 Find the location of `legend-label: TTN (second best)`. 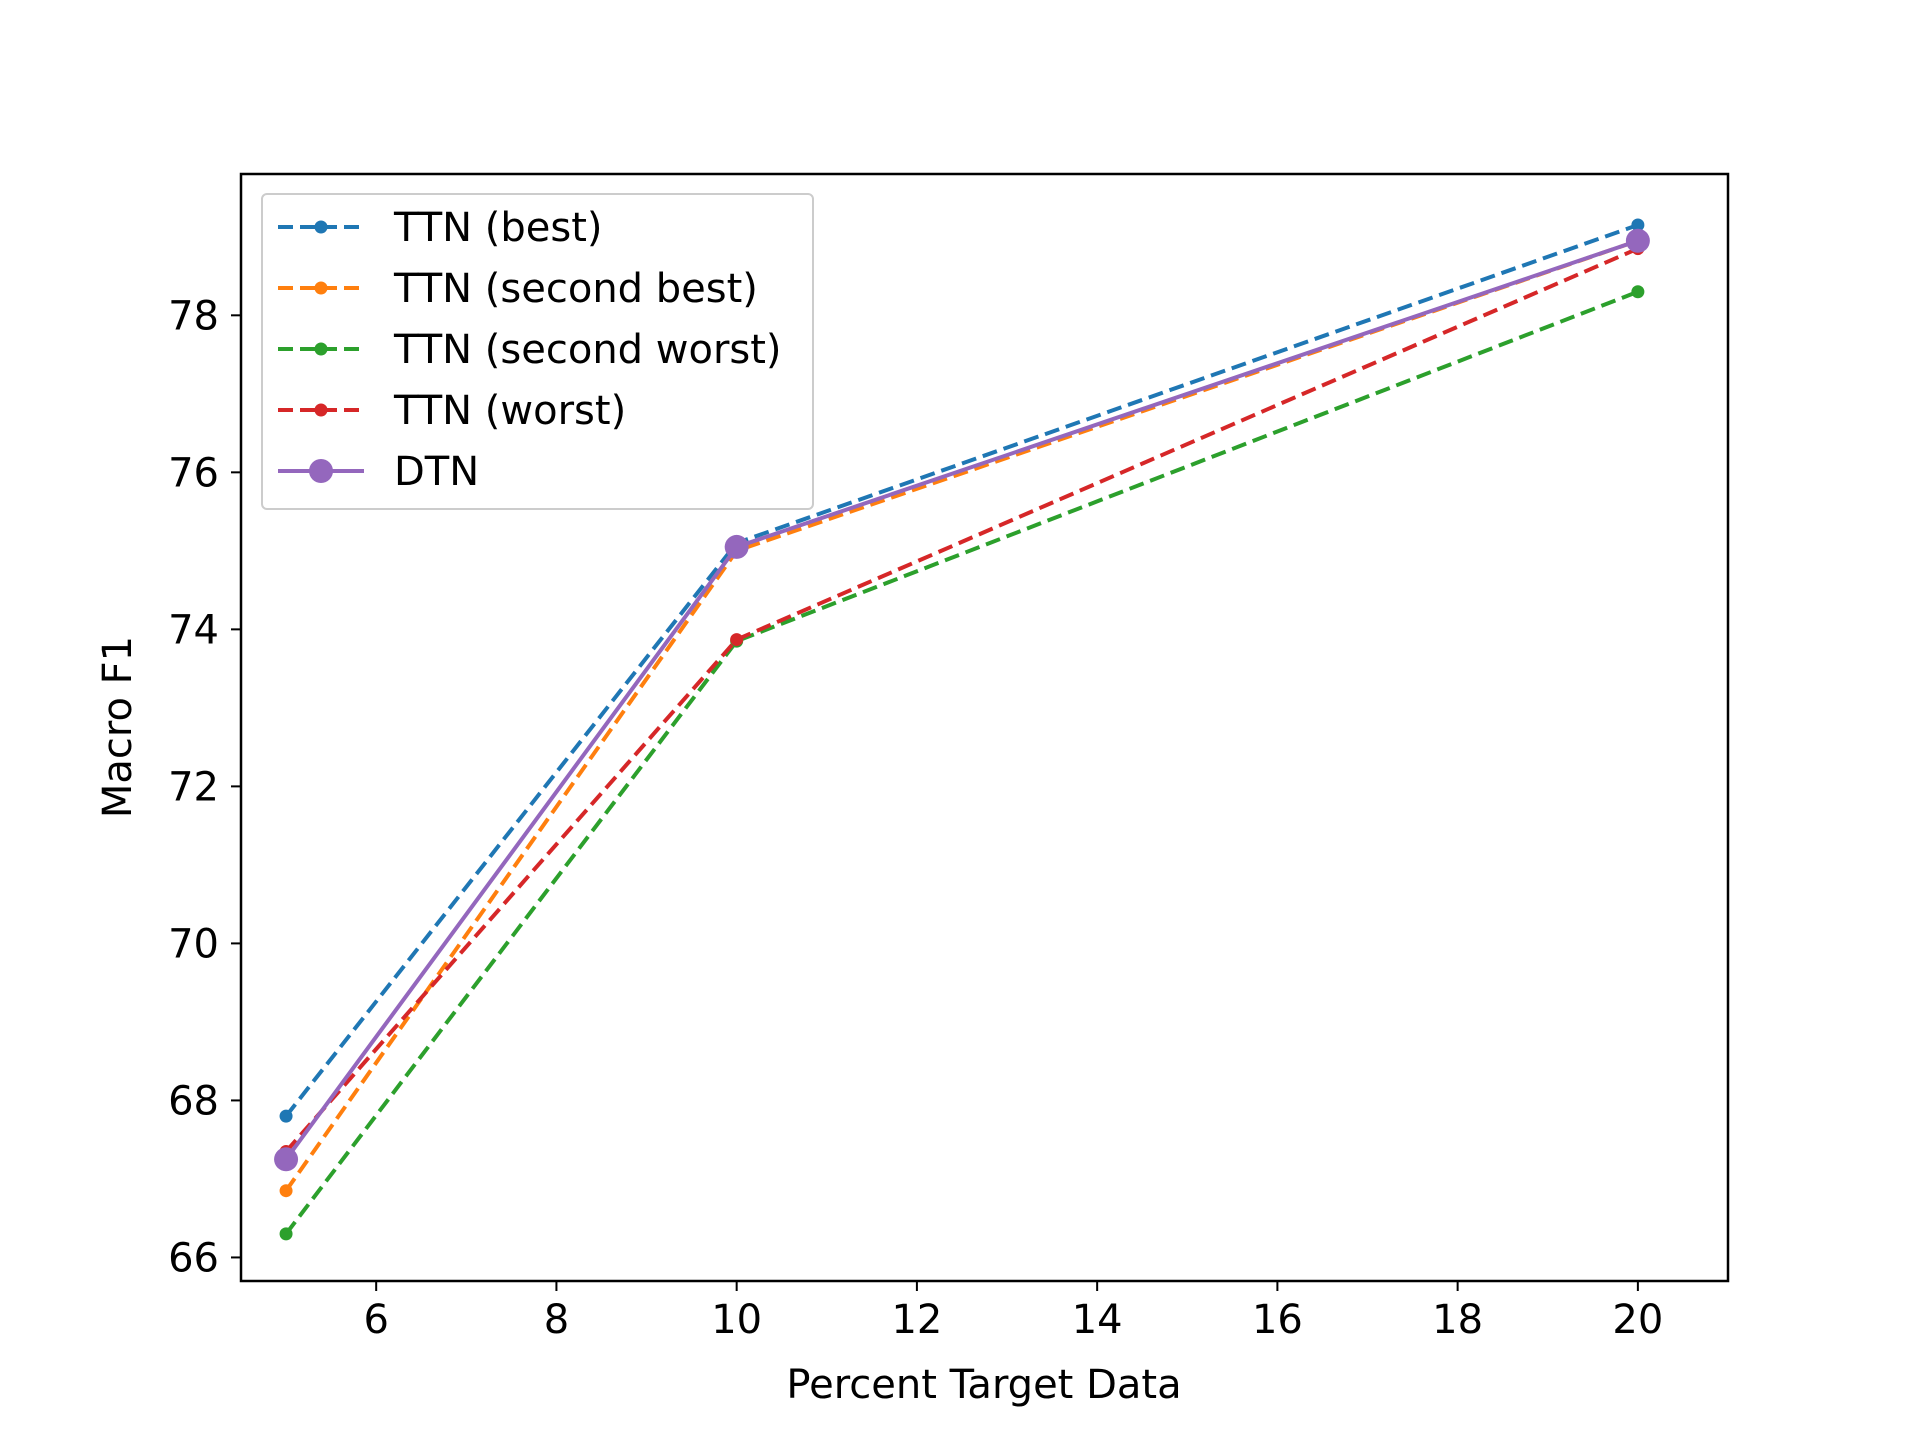

legend-label: TTN (second best) is located at coordinates (575, 289).